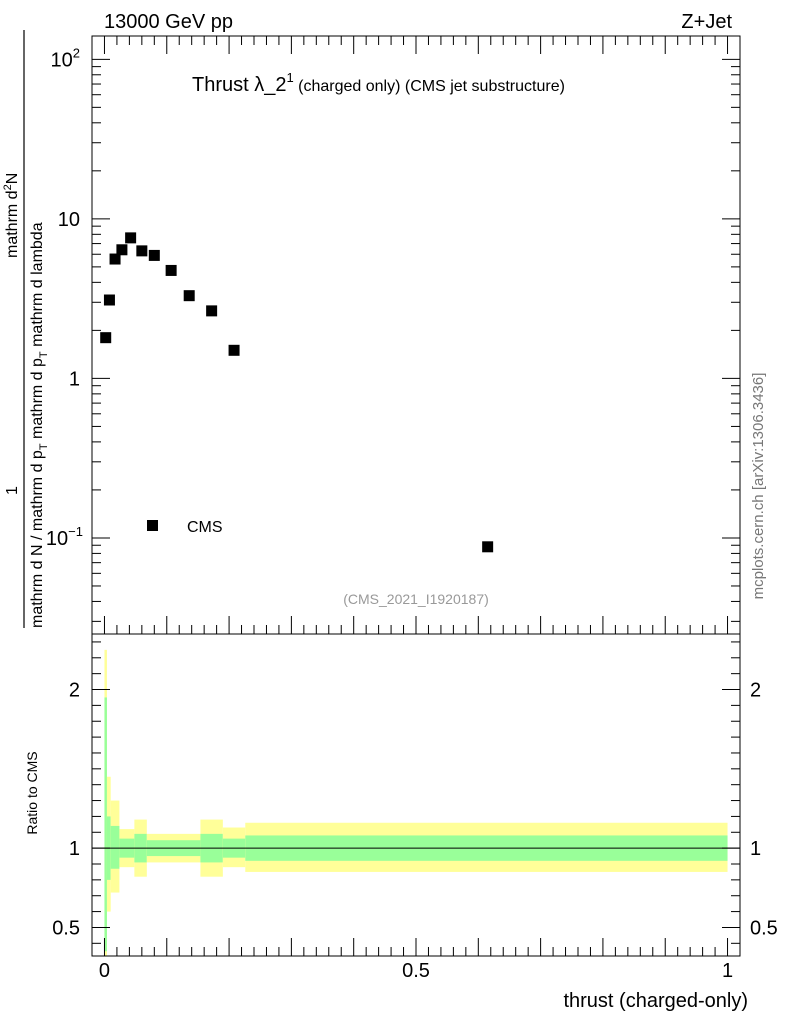 The image size is (786, 1024). Describe the element at coordinates (69, 220) in the screenshot. I see `y-tick-label: 10` at that location.